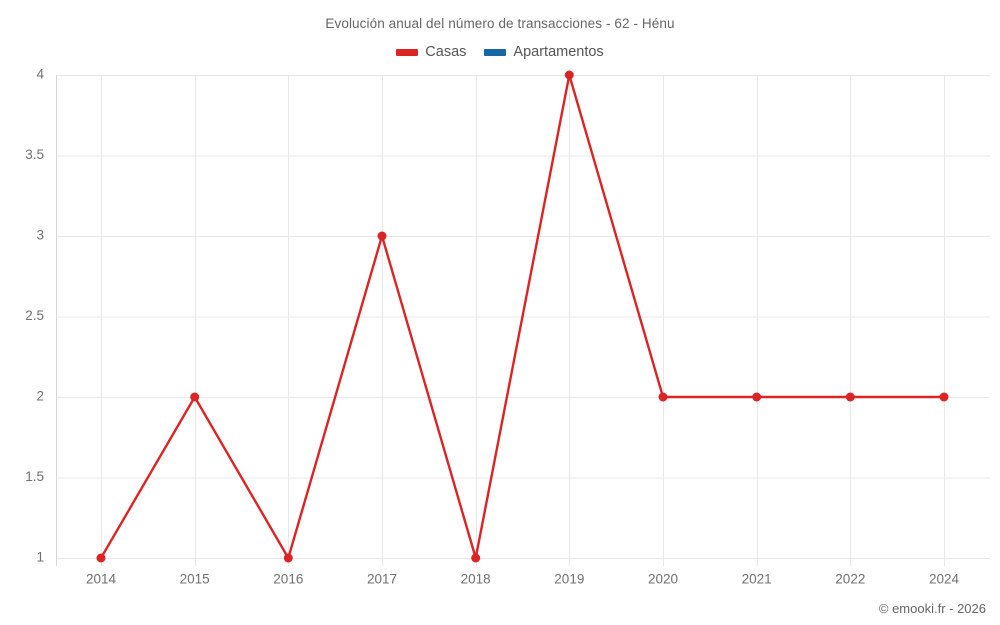  Describe the element at coordinates (850, 579) in the screenshot. I see `x-tick-label: 2022` at that location.